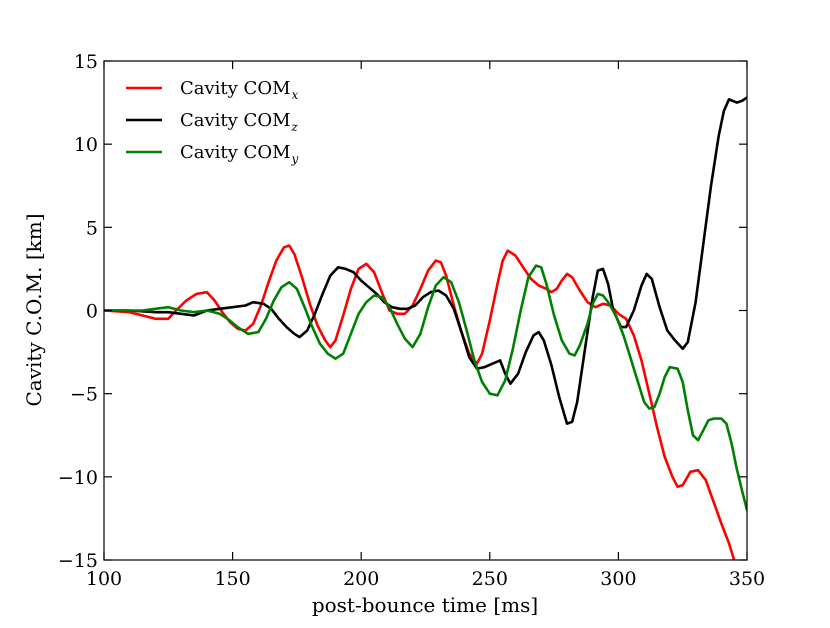 This screenshot has width=830, height=628. What do you see at coordinates (618, 579) in the screenshot?
I see `x-tick-label: 300` at bounding box center [618, 579].